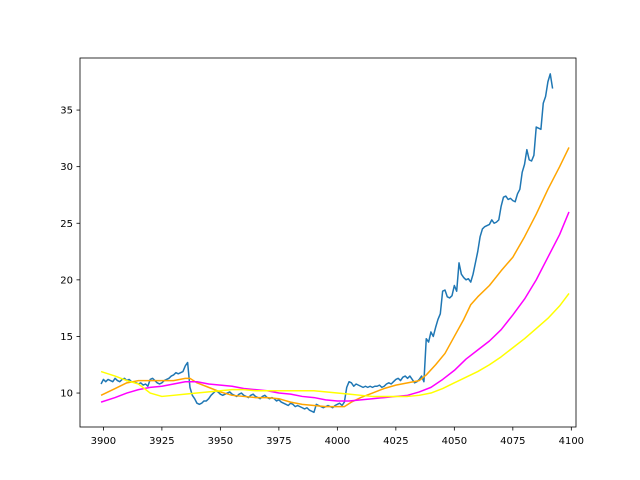 The width and height of the screenshot is (640, 480). What do you see at coordinates (454, 441) in the screenshot?
I see `x-tick-label: 4050` at bounding box center [454, 441].